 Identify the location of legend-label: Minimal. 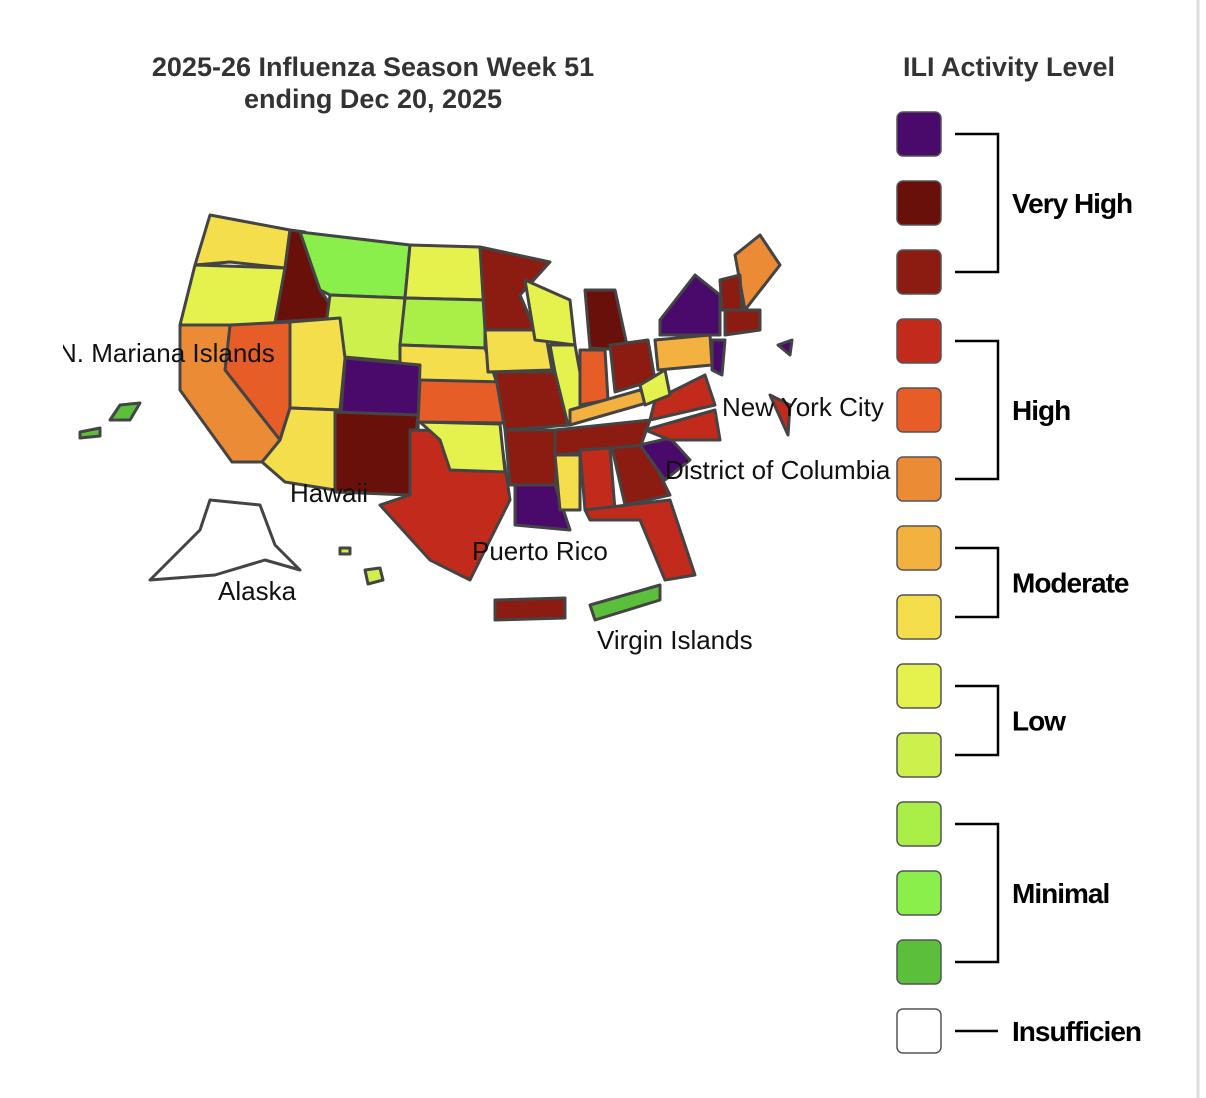
(1060, 893).